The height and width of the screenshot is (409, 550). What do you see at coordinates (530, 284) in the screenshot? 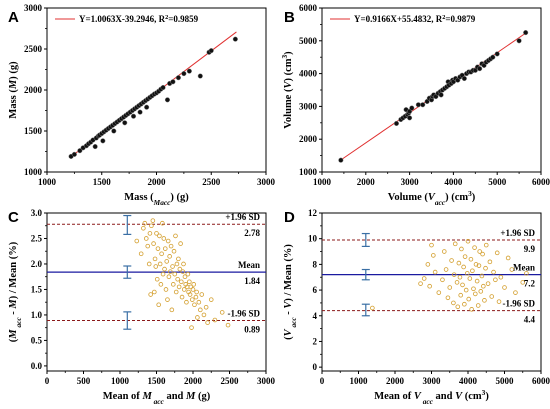
I see `line-value: 7.2` at bounding box center [530, 284].